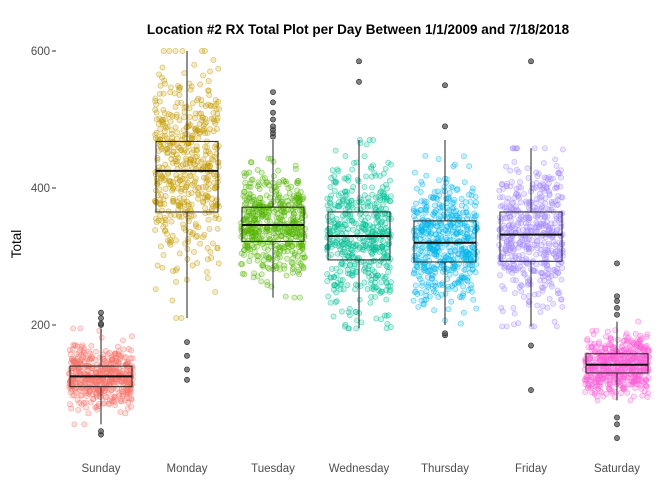 The image size is (672, 480). What do you see at coordinates (40, 189) in the screenshot?
I see `y-tick-label: 400` at bounding box center [40, 189].